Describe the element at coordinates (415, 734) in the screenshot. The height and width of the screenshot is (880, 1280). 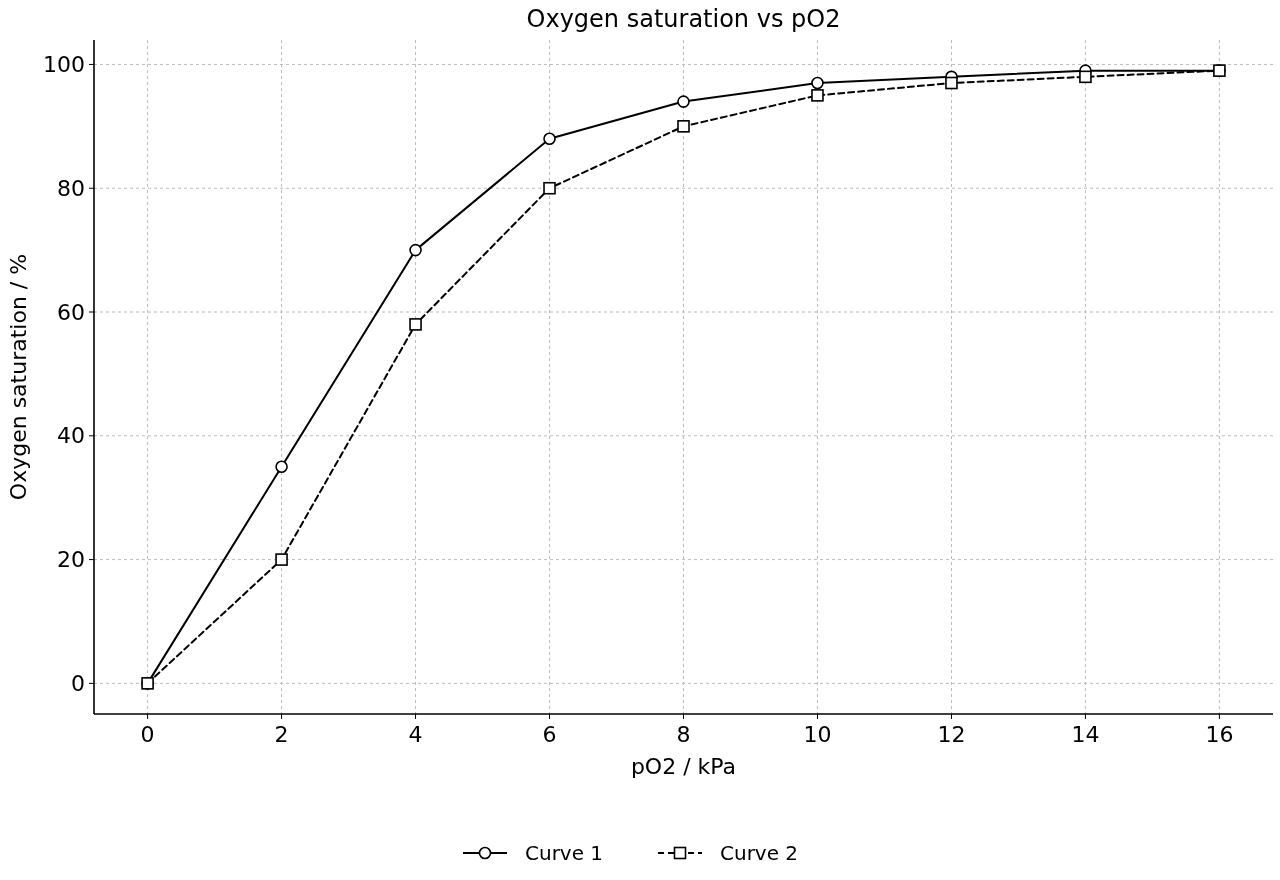
I see `x-tick-label: 4` at that location.